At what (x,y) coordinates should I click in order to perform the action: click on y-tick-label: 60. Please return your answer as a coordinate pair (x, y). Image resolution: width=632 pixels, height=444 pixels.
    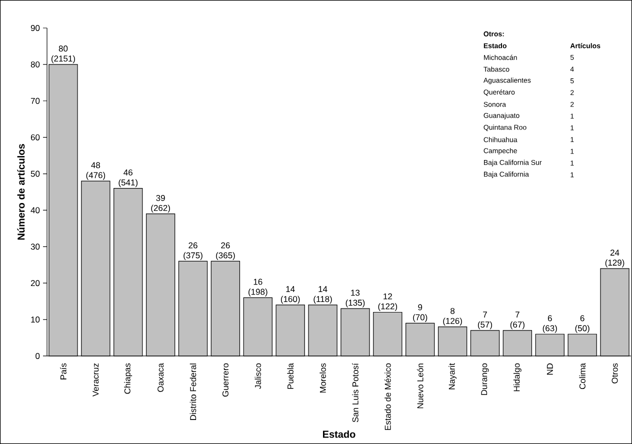
    Looking at the image, I should click on (35, 137).